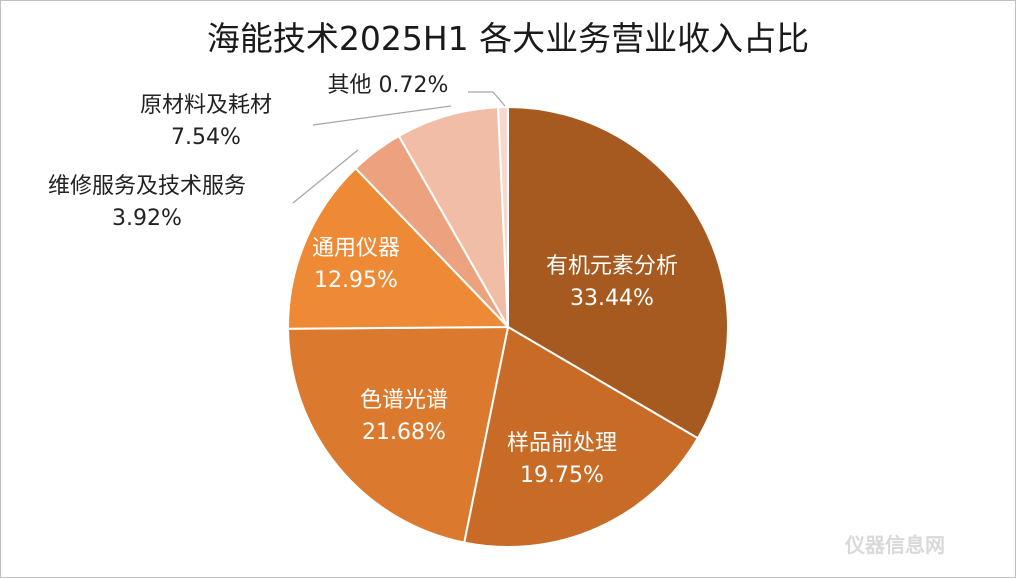 This screenshot has height=578, width=1016. Describe the element at coordinates (388, 85) in the screenshot. I see `slice-label-7: 其他 0.72%` at that location.